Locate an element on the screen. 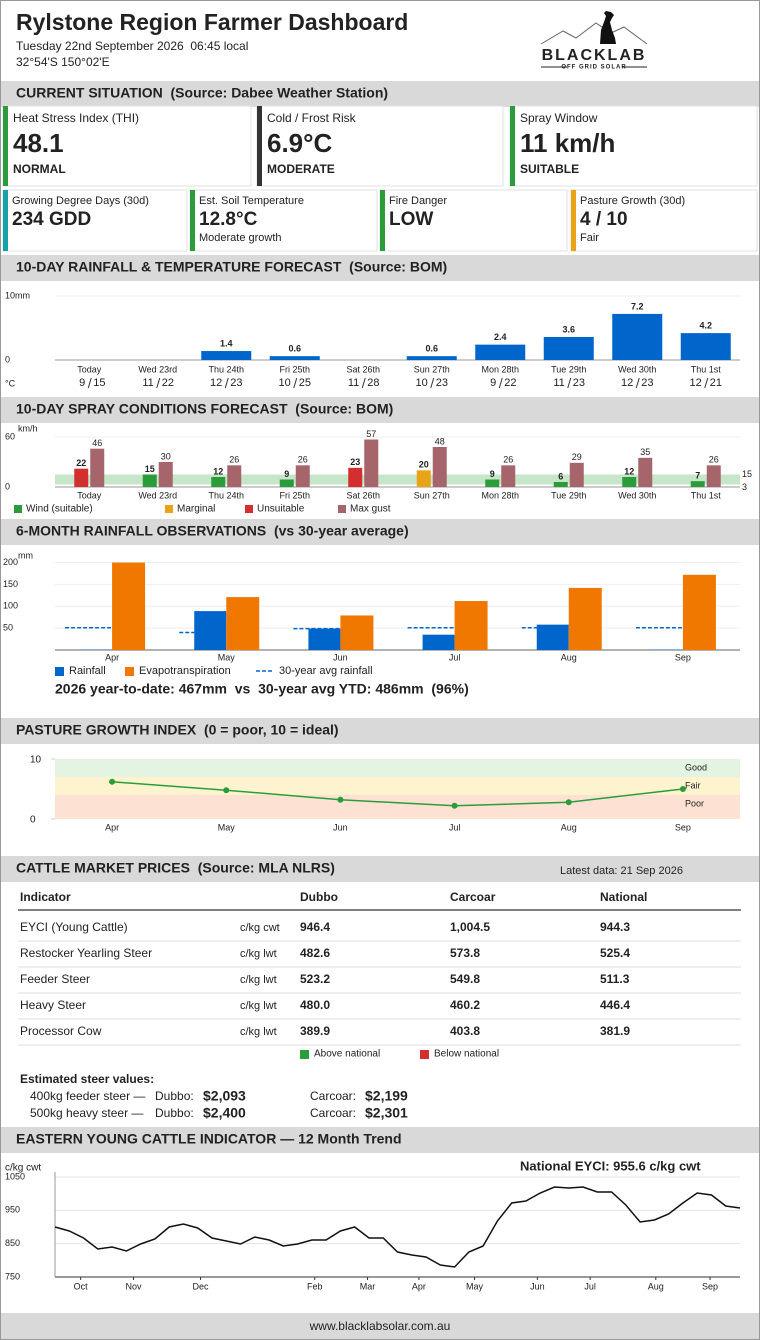 The image size is (760, 1340). logo: BLACKLAB OFF GRID SOLAR is located at coordinates (594, 41).